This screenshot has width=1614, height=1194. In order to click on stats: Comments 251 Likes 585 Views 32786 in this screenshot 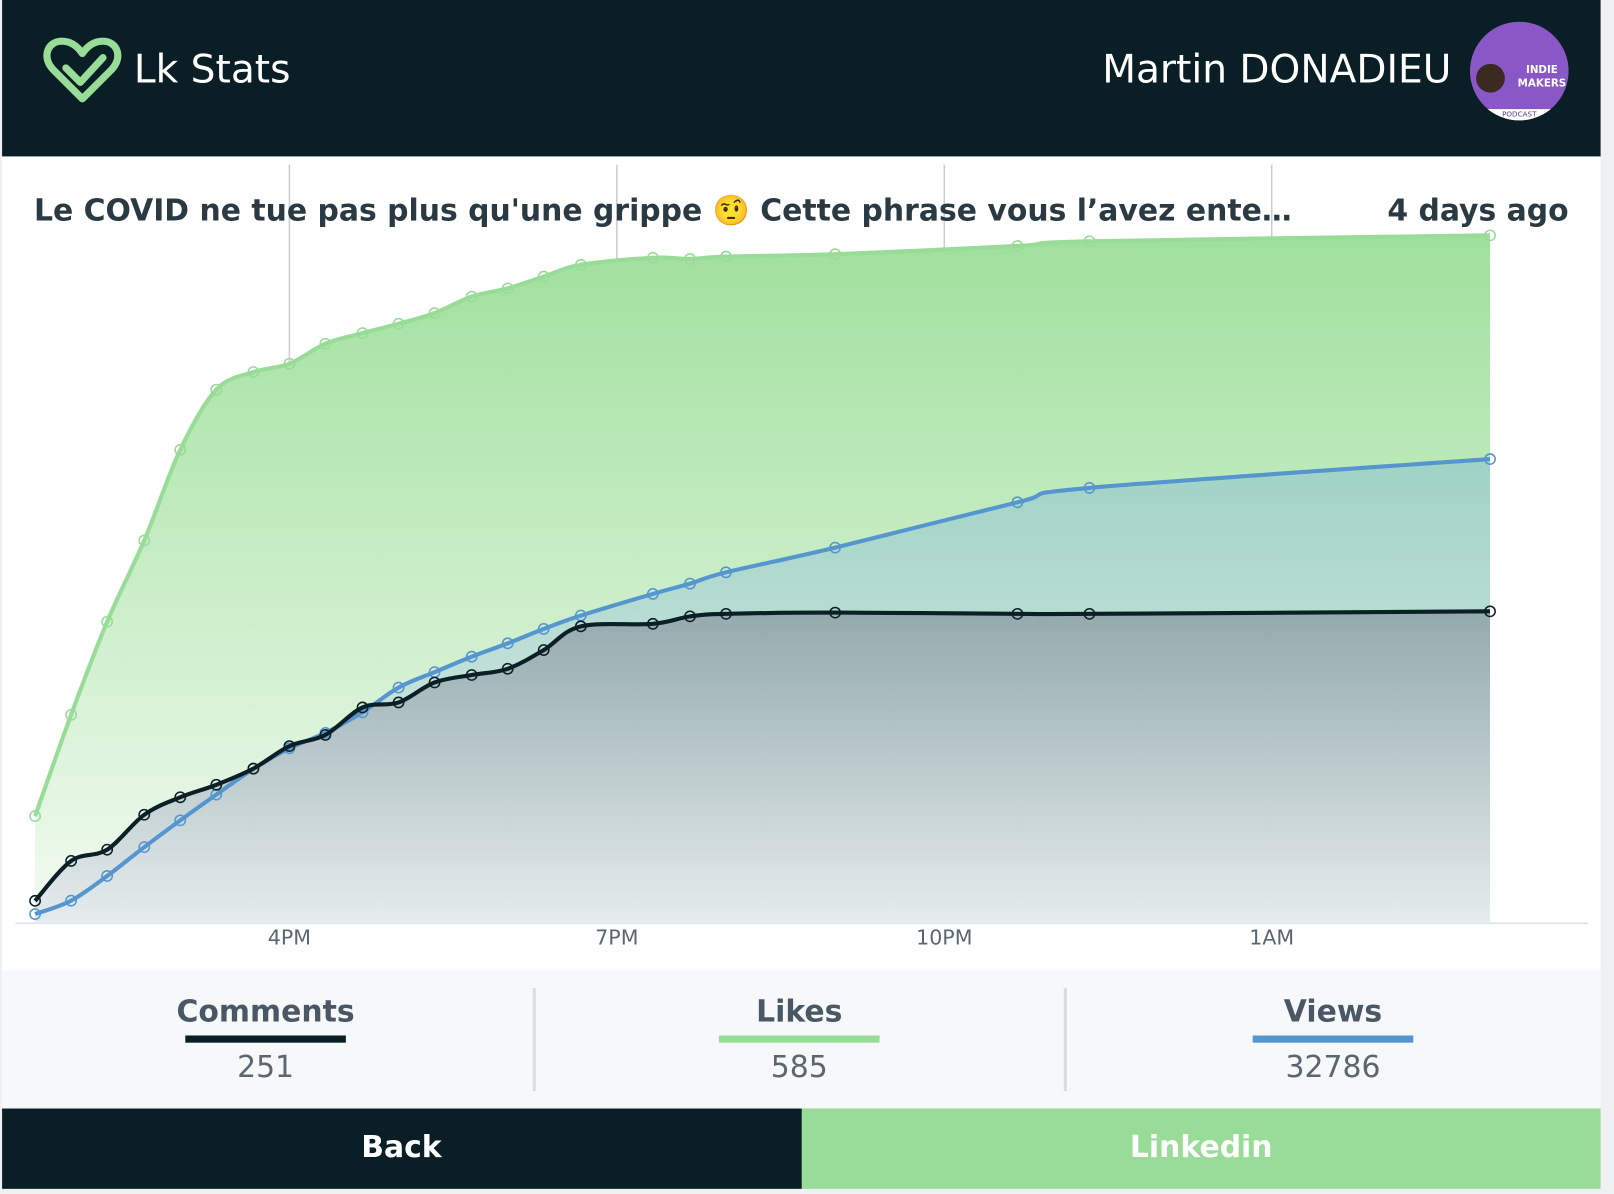, I will do `click(795, 1039)`.